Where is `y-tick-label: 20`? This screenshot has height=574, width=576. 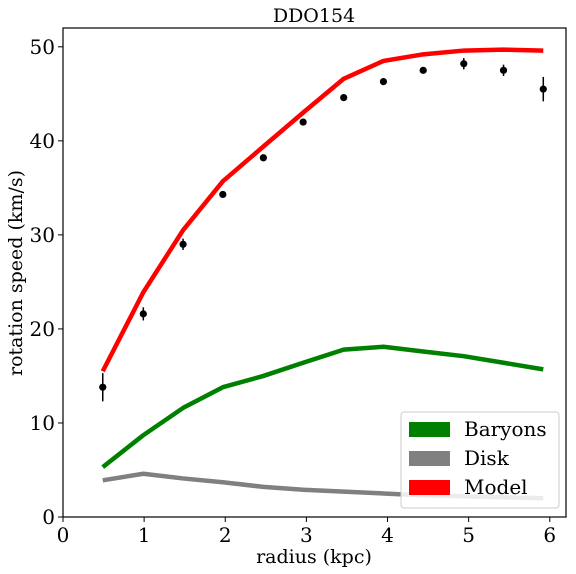
y-tick-label: 20 is located at coordinates (42, 329).